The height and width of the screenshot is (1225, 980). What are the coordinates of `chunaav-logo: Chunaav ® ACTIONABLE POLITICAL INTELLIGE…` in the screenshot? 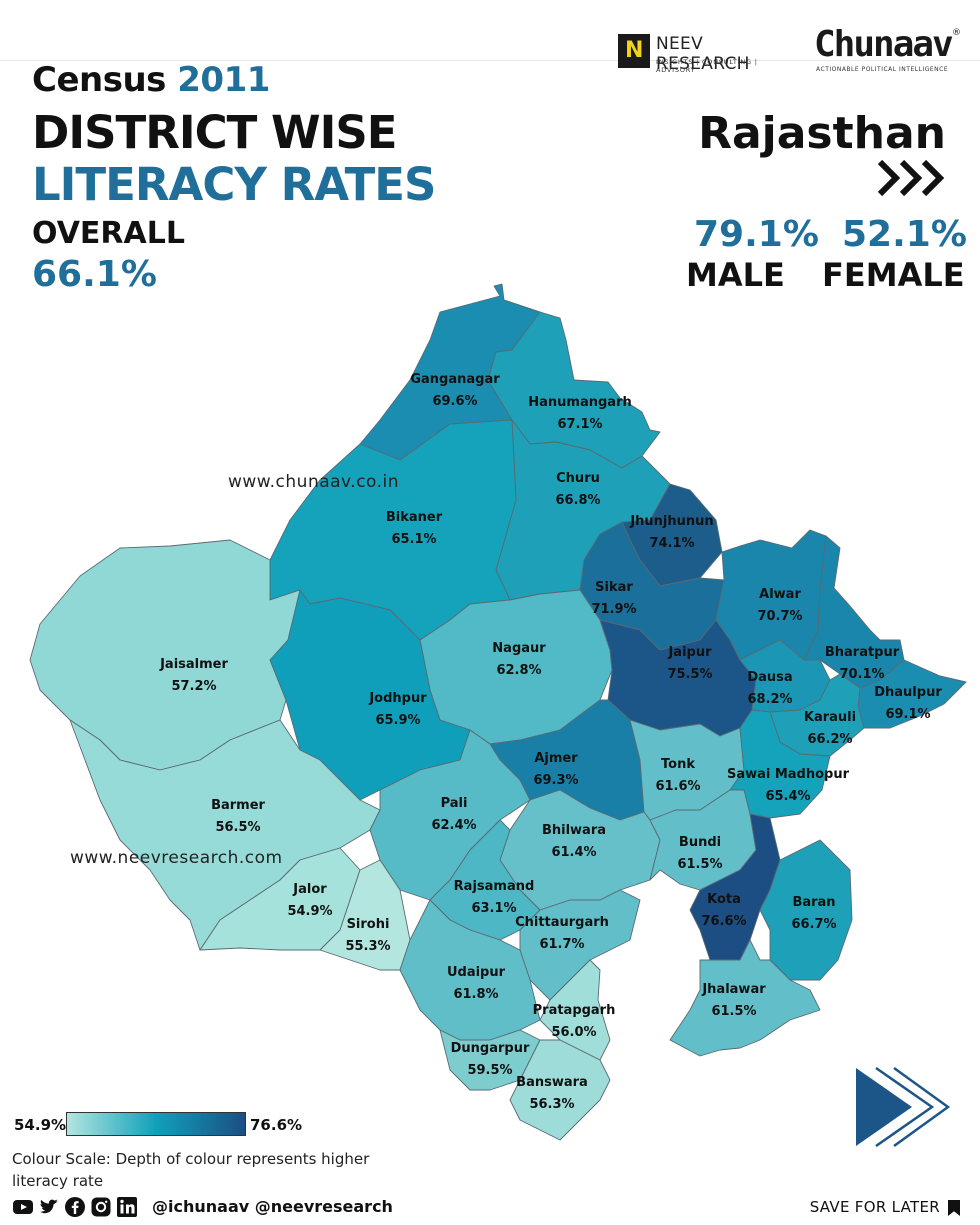 It's located at (889, 50).